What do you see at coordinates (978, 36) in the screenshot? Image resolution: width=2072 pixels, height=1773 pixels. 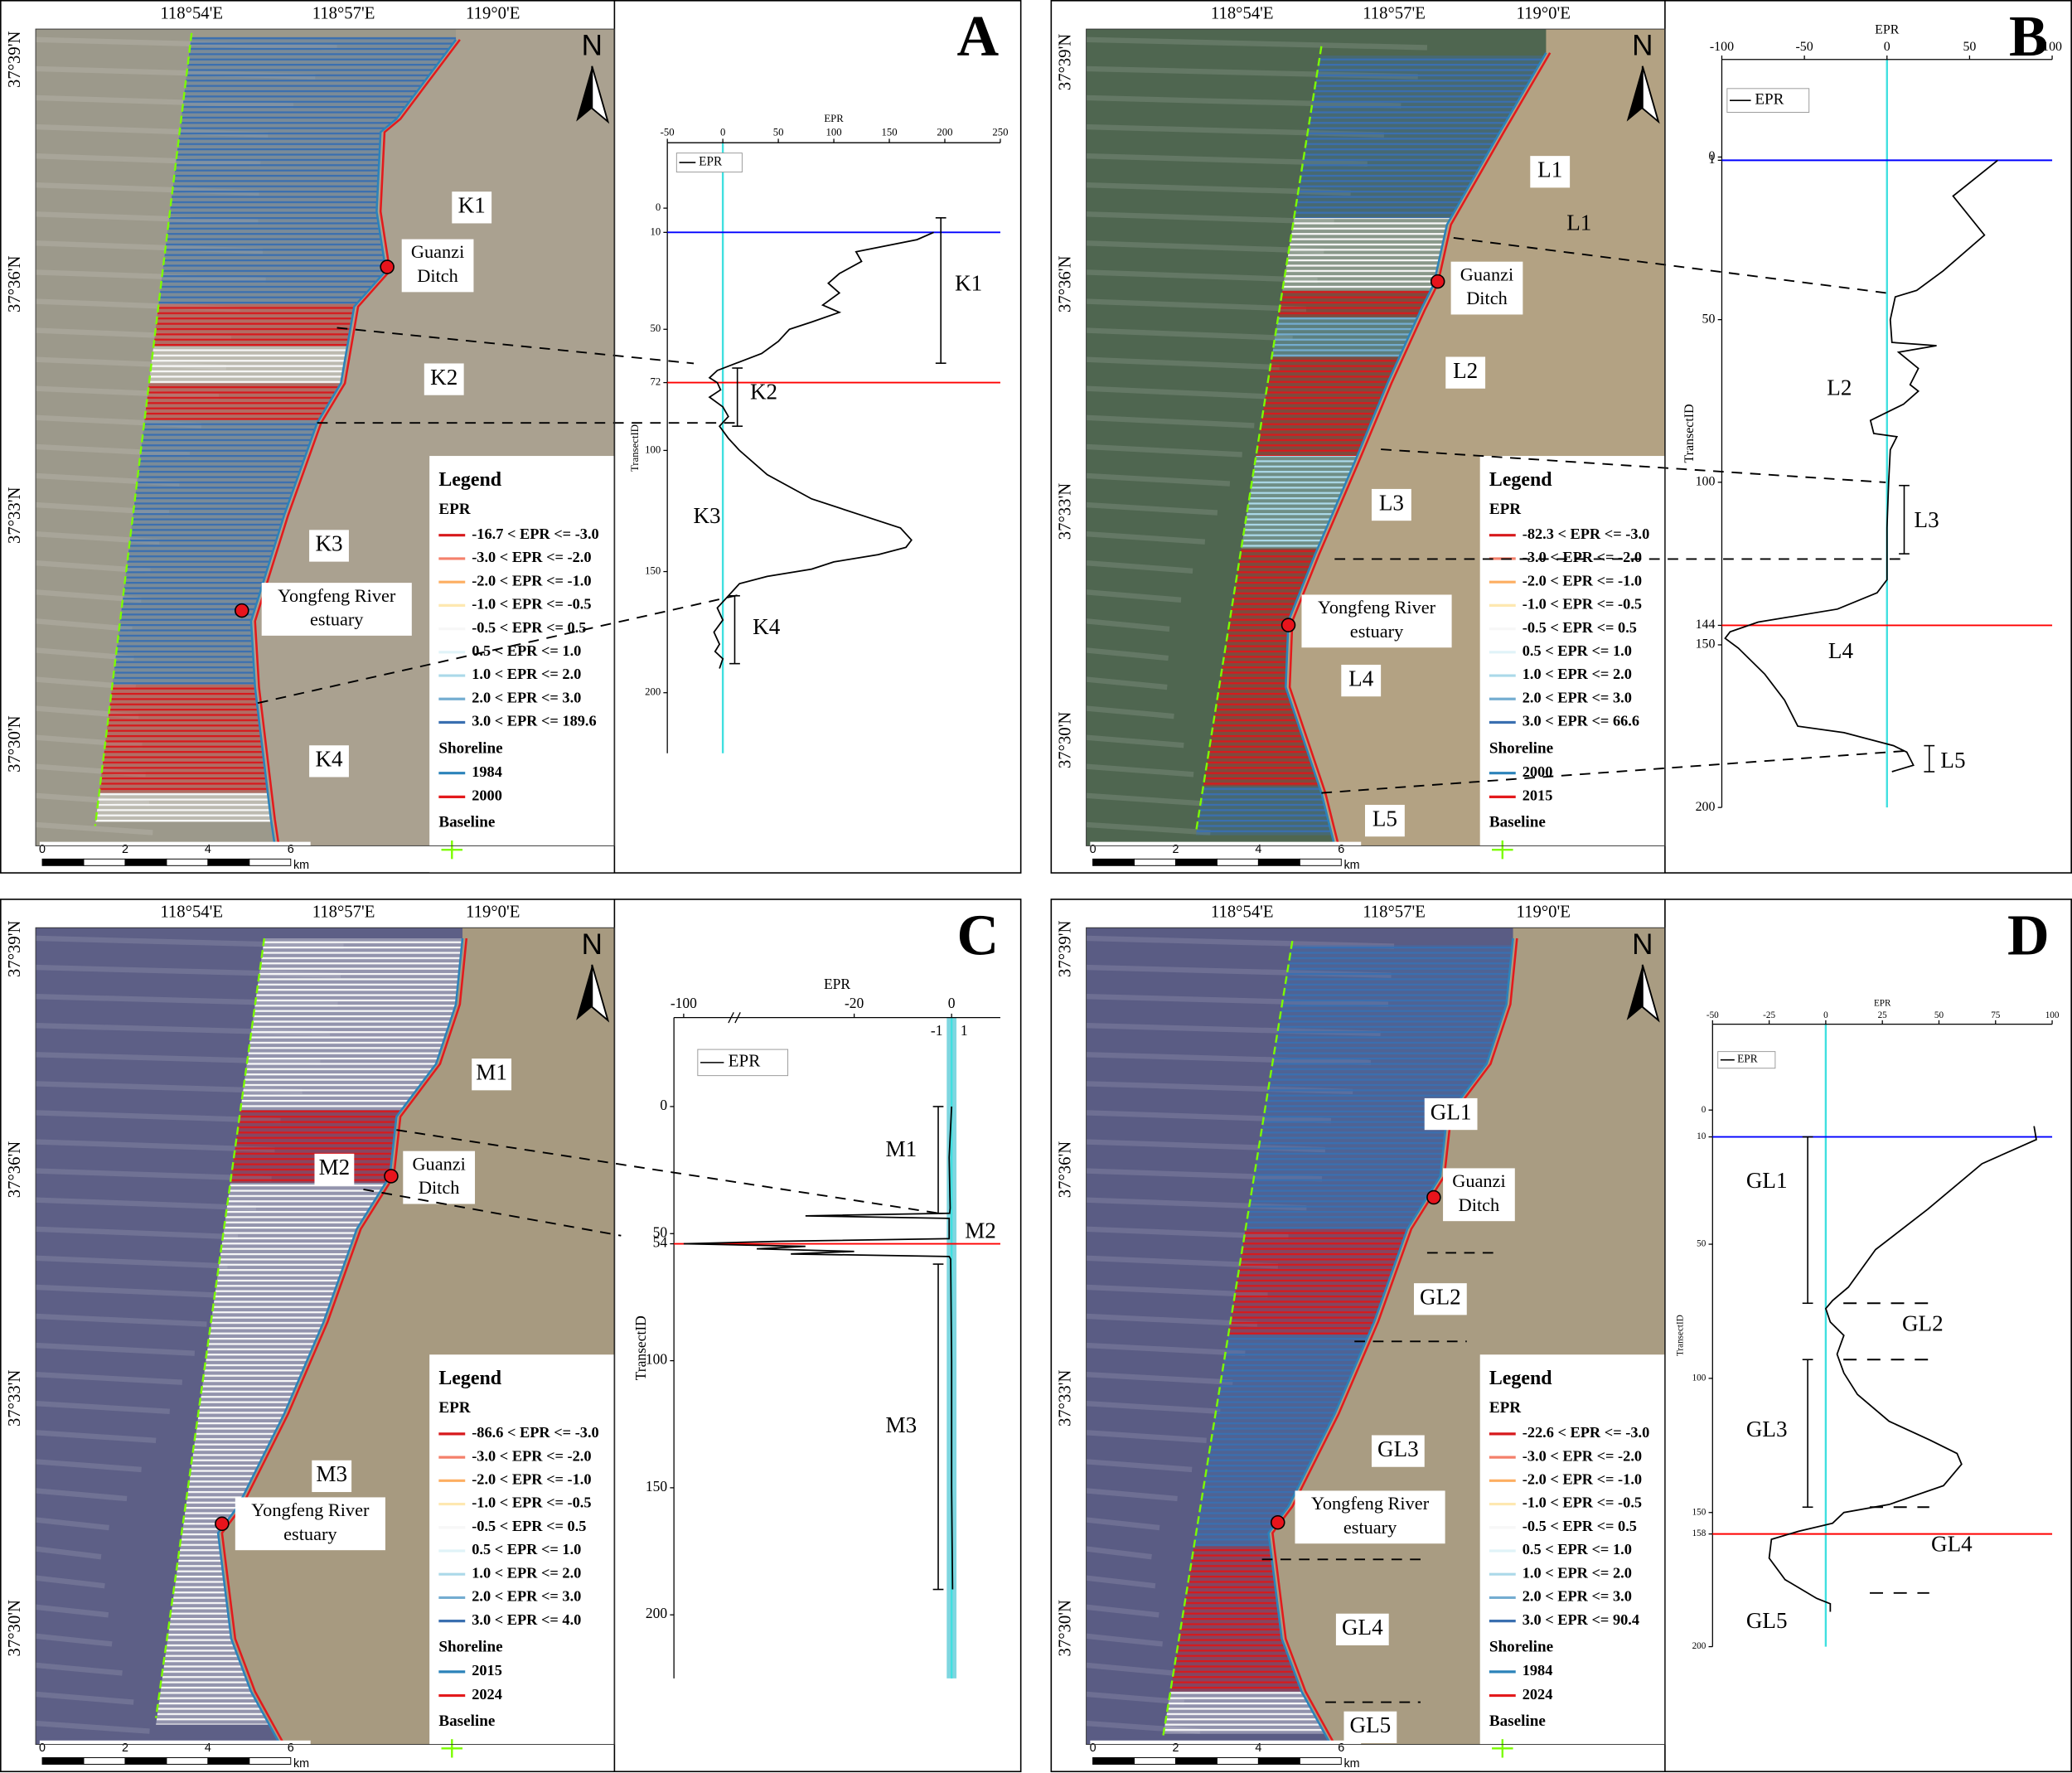 I see `panel-label: A` at bounding box center [978, 36].